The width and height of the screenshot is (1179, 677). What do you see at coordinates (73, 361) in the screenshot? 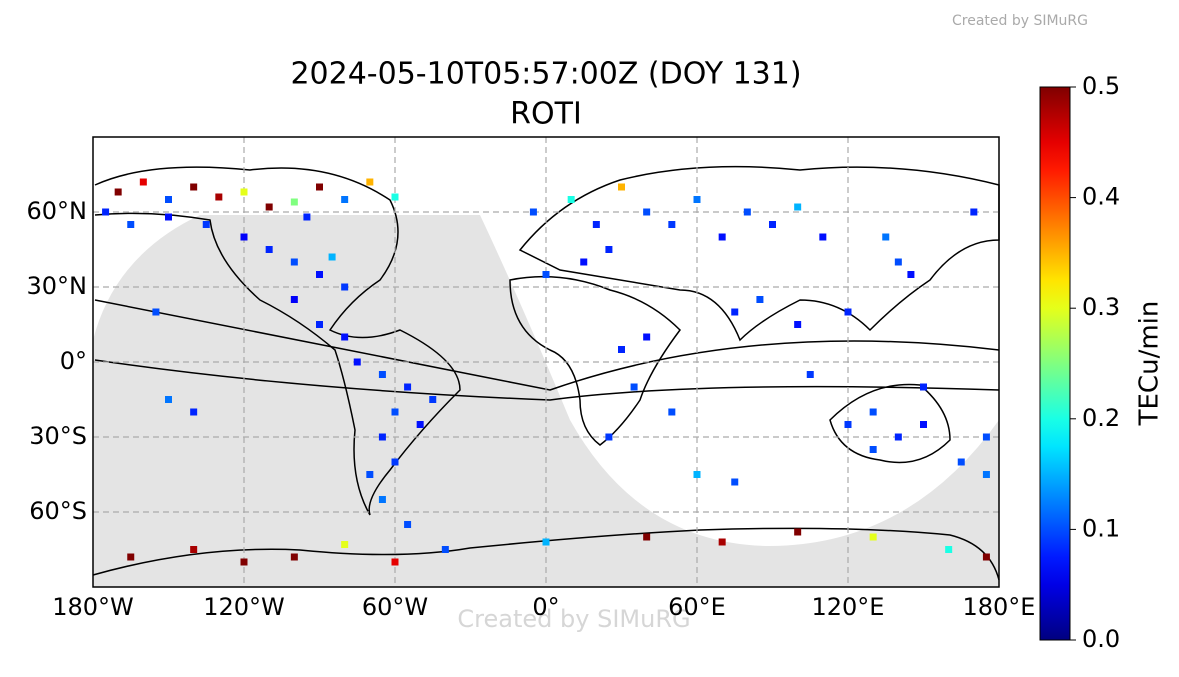
I see `y-tick-label: 0°` at bounding box center [73, 361].